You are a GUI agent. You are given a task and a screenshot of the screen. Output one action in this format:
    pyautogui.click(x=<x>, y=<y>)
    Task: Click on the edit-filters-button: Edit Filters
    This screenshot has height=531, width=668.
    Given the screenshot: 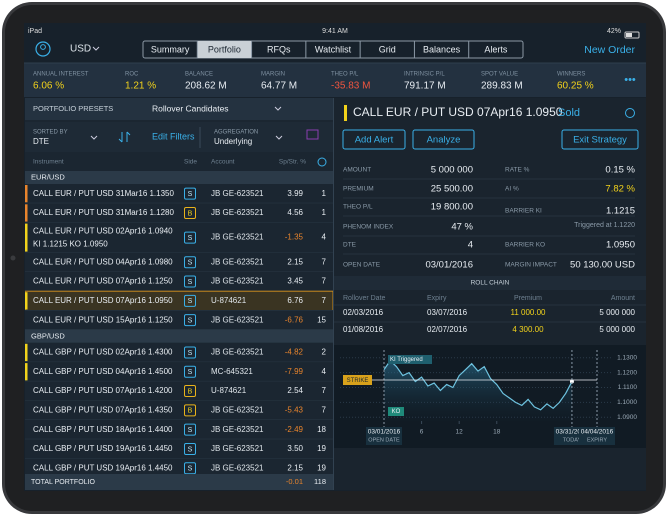 What is the action you would take?
    pyautogui.click(x=173, y=136)
    